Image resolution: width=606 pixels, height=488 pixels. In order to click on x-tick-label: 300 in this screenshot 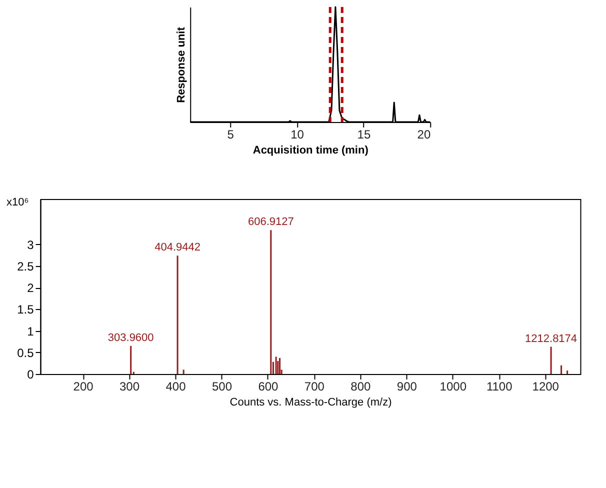, I will do `click(130, 387)`.